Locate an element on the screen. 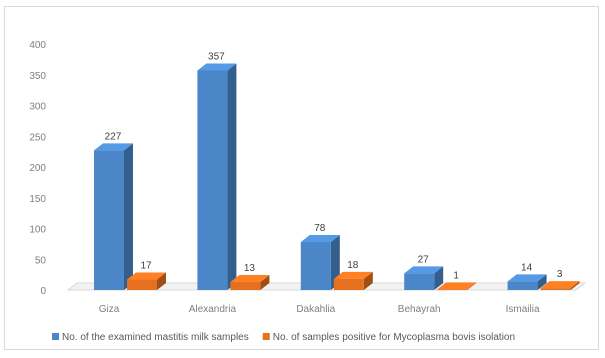  data-label: 1 is located at coordinates (456, 275).